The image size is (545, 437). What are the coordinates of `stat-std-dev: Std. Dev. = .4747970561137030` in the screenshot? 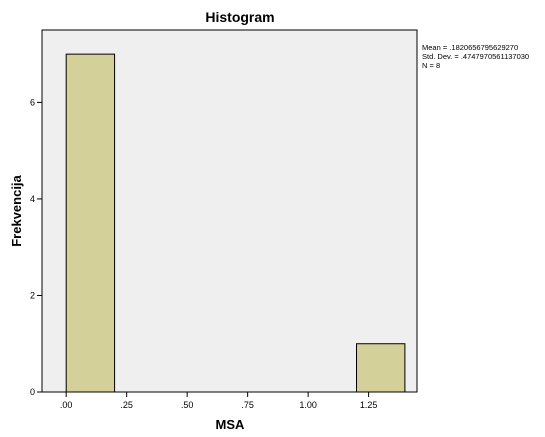 It's located at (475, 56).